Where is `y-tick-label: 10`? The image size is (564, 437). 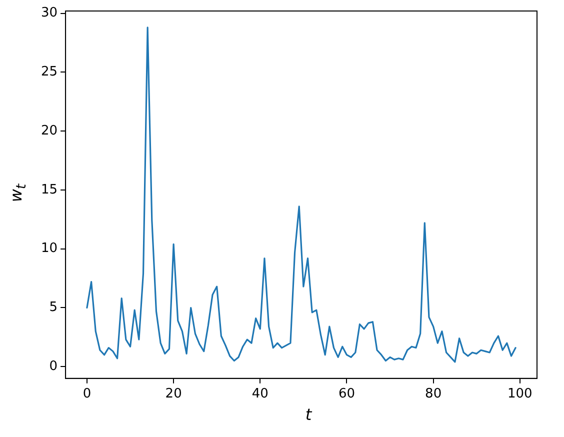 y-tick-label: 10 is located at coordinates (49, 248).